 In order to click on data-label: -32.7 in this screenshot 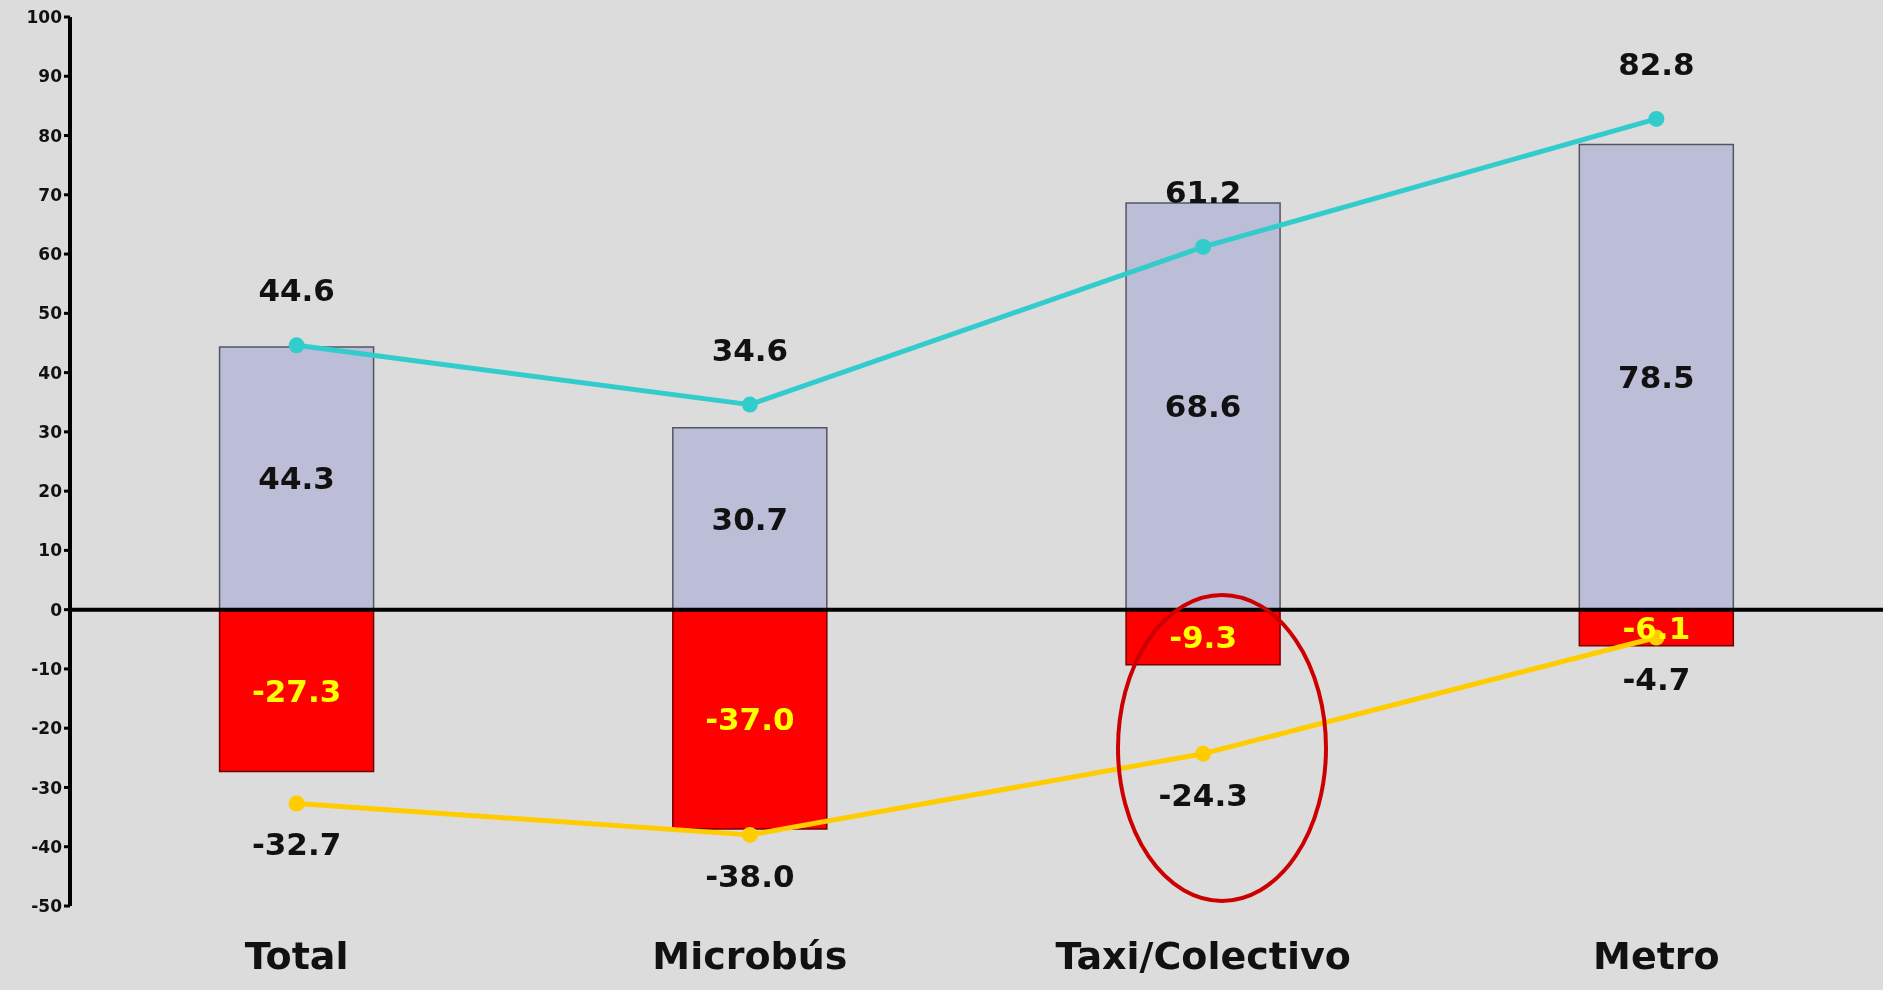, I will do `click(296, 844)`.